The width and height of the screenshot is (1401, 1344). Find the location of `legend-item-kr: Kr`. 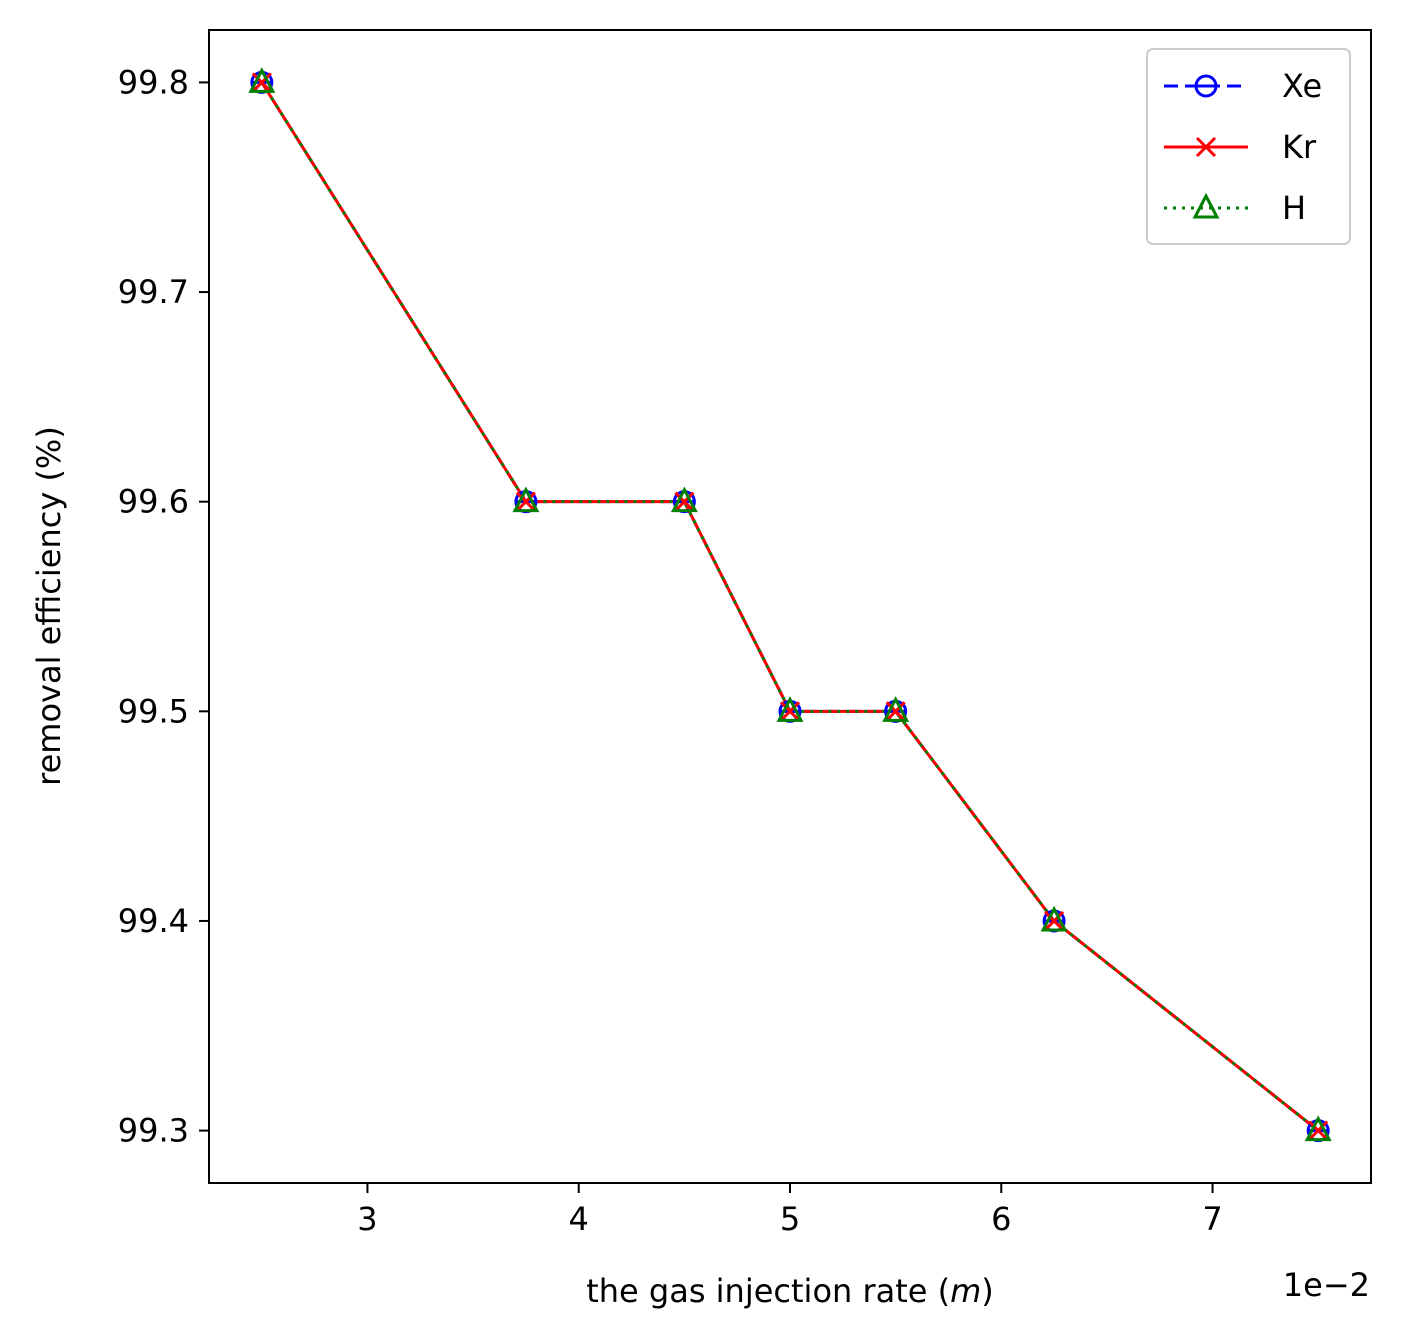

legend-item-kr: Kr is located at coordinates (1240, 147).